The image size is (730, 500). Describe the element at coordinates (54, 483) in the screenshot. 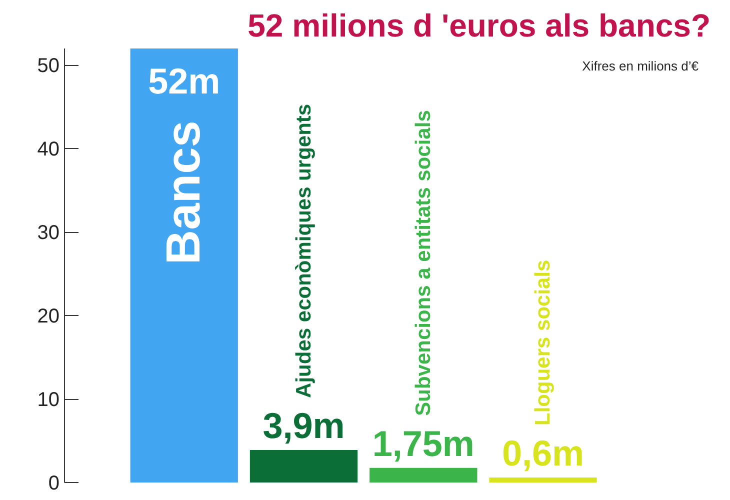

I see `y-tick-label: 0` at that location.